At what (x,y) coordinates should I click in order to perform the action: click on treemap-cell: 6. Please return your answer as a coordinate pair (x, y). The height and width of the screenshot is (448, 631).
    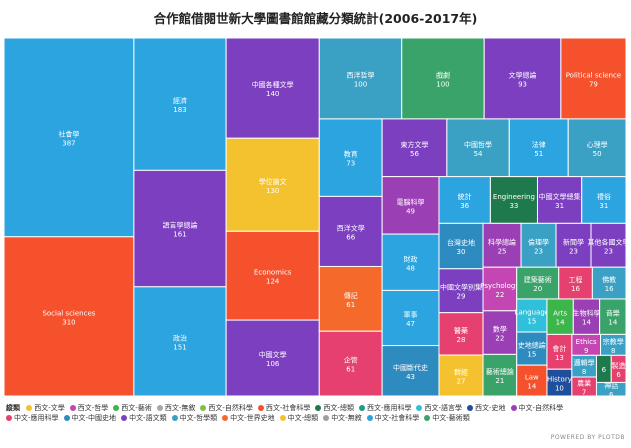
    Looking at the image, I should click on (603, 368).